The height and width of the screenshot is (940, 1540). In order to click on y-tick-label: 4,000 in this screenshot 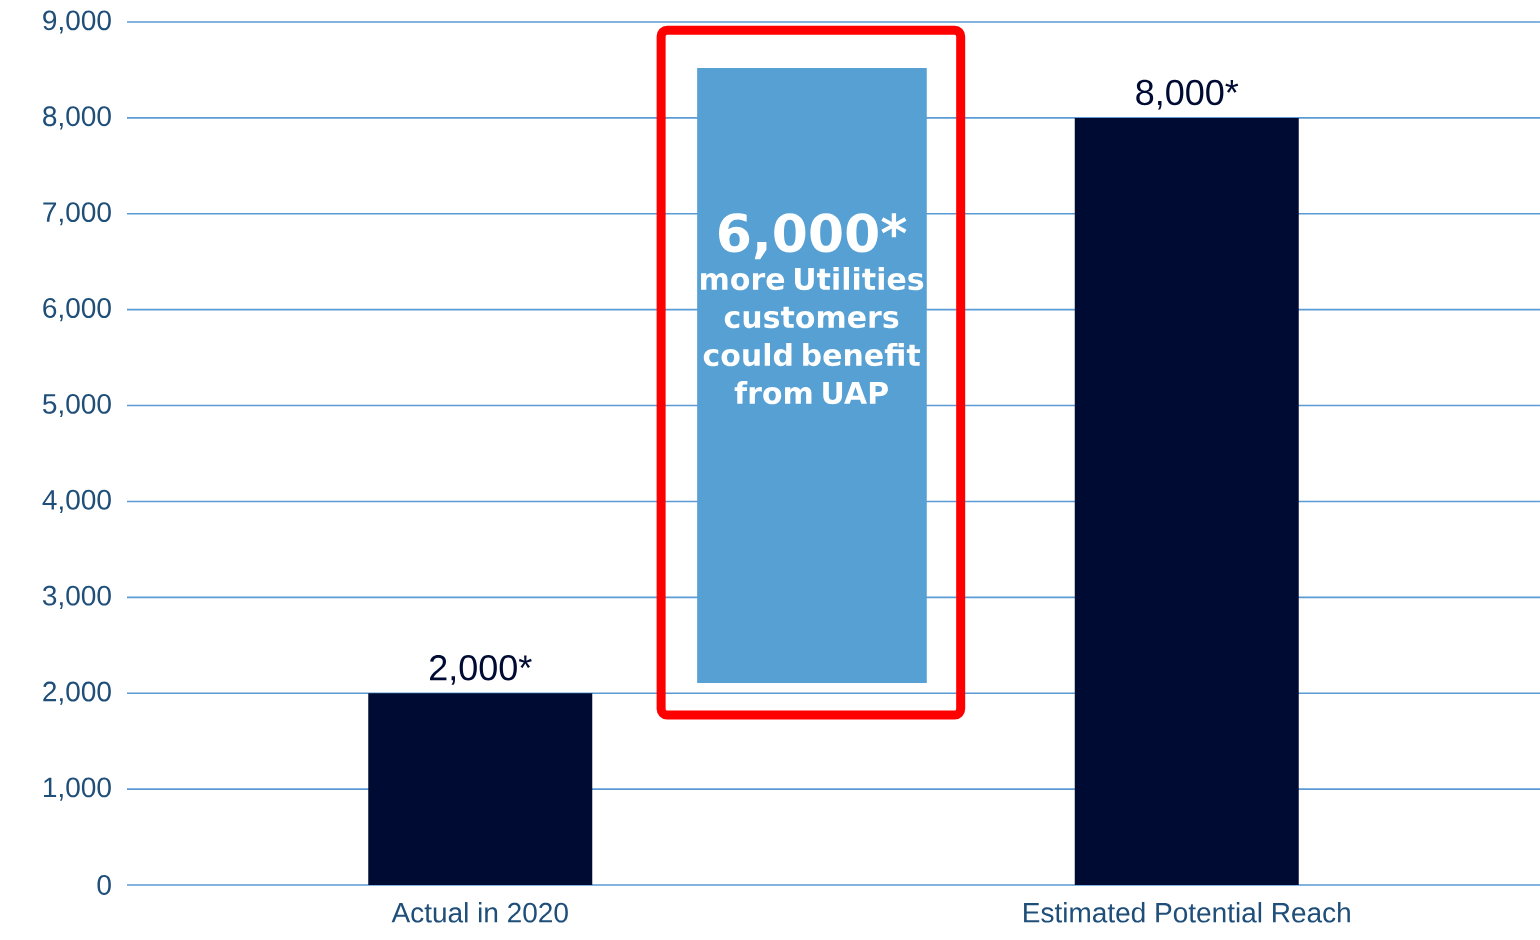, I will do `click(76, 501)`.